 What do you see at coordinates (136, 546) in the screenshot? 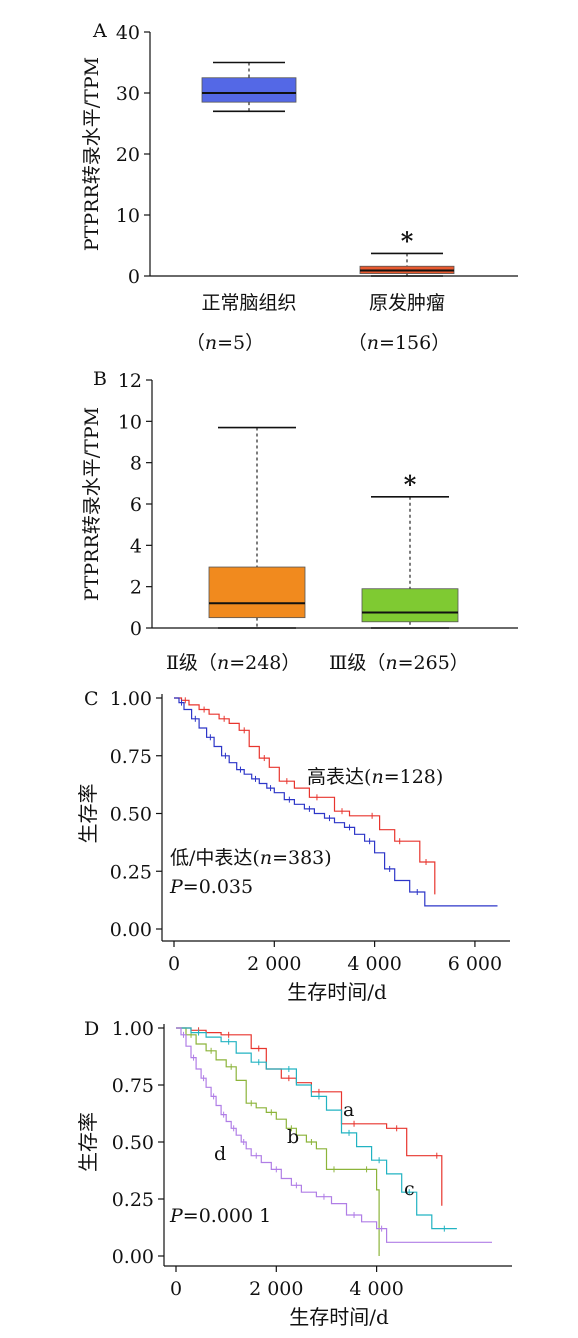
I see `y-tick-label: 4` at bounding box center [136, 546].